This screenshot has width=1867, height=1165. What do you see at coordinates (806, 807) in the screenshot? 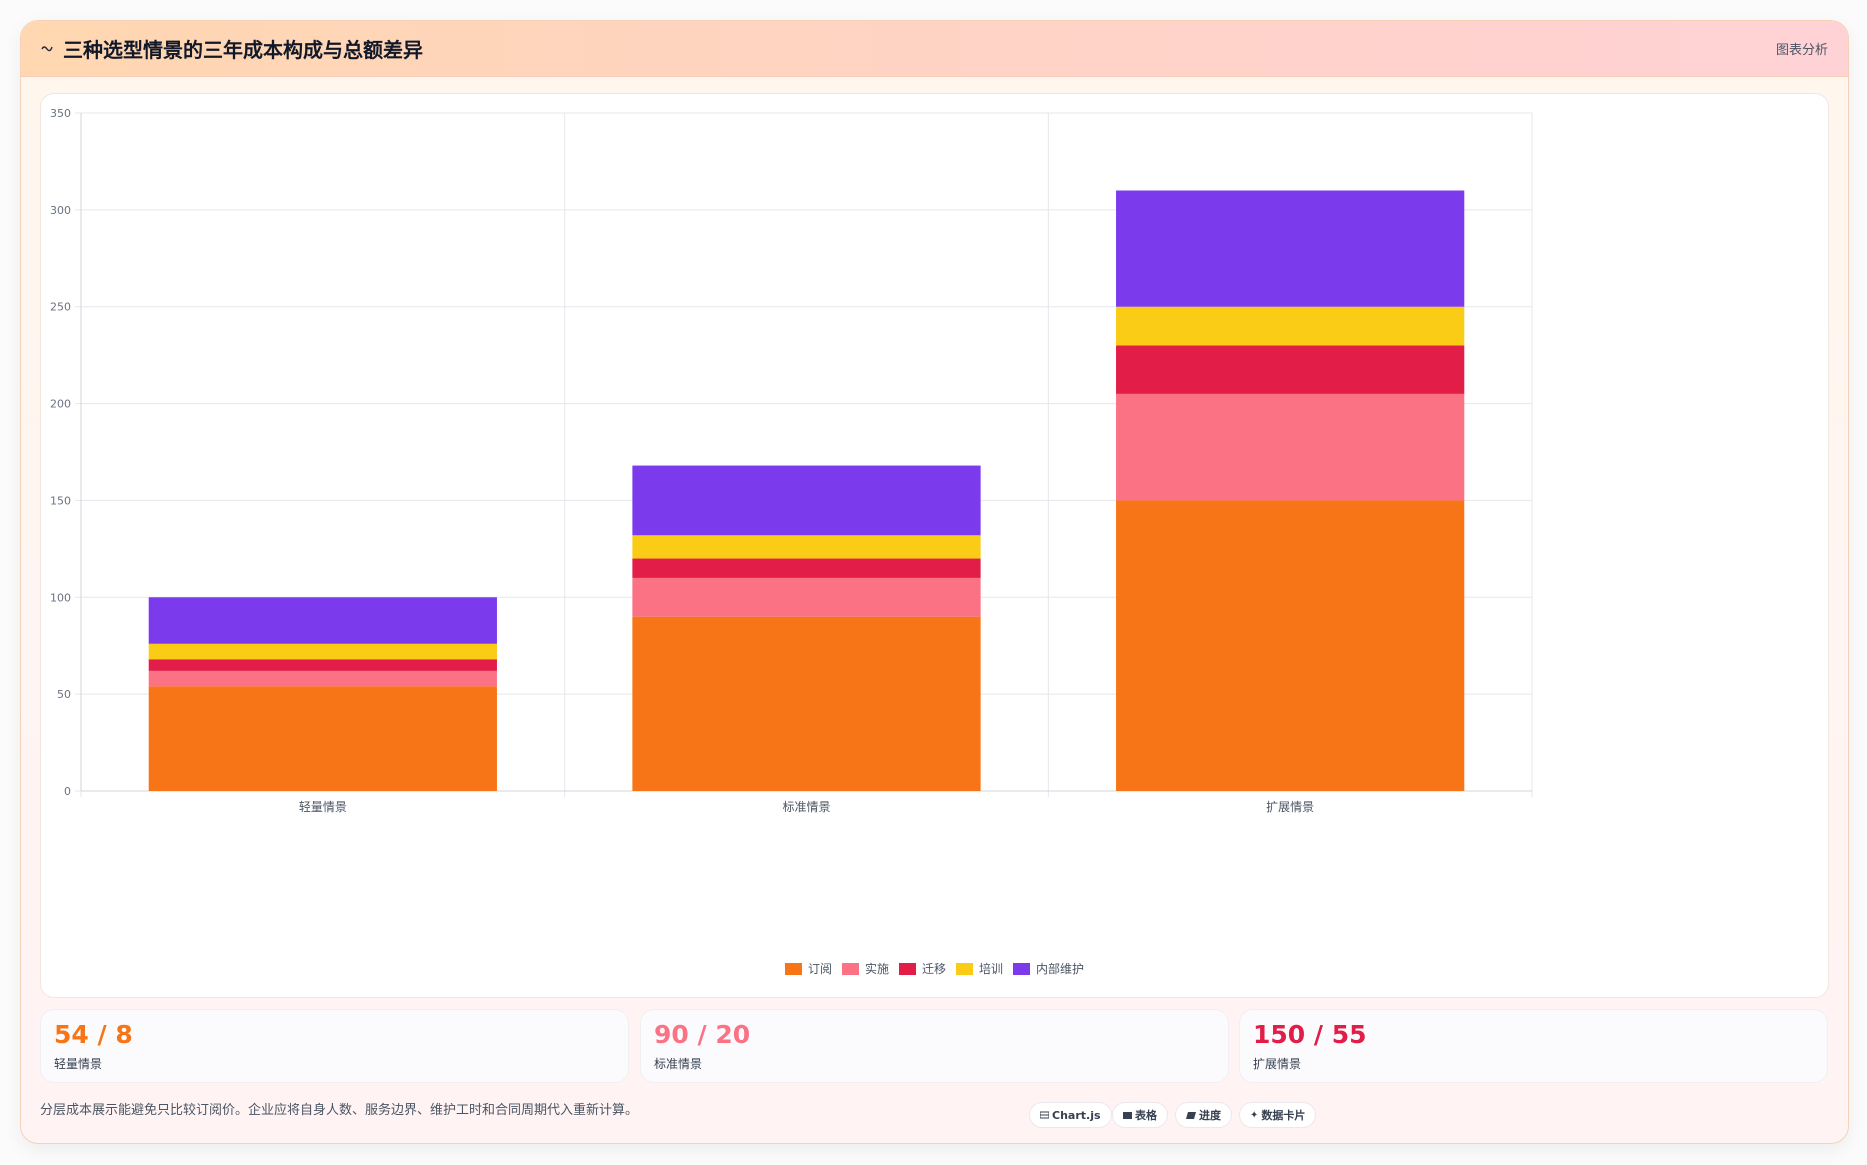
I see `x-tick-label: 标准情景` at bounding box center [806, 807].